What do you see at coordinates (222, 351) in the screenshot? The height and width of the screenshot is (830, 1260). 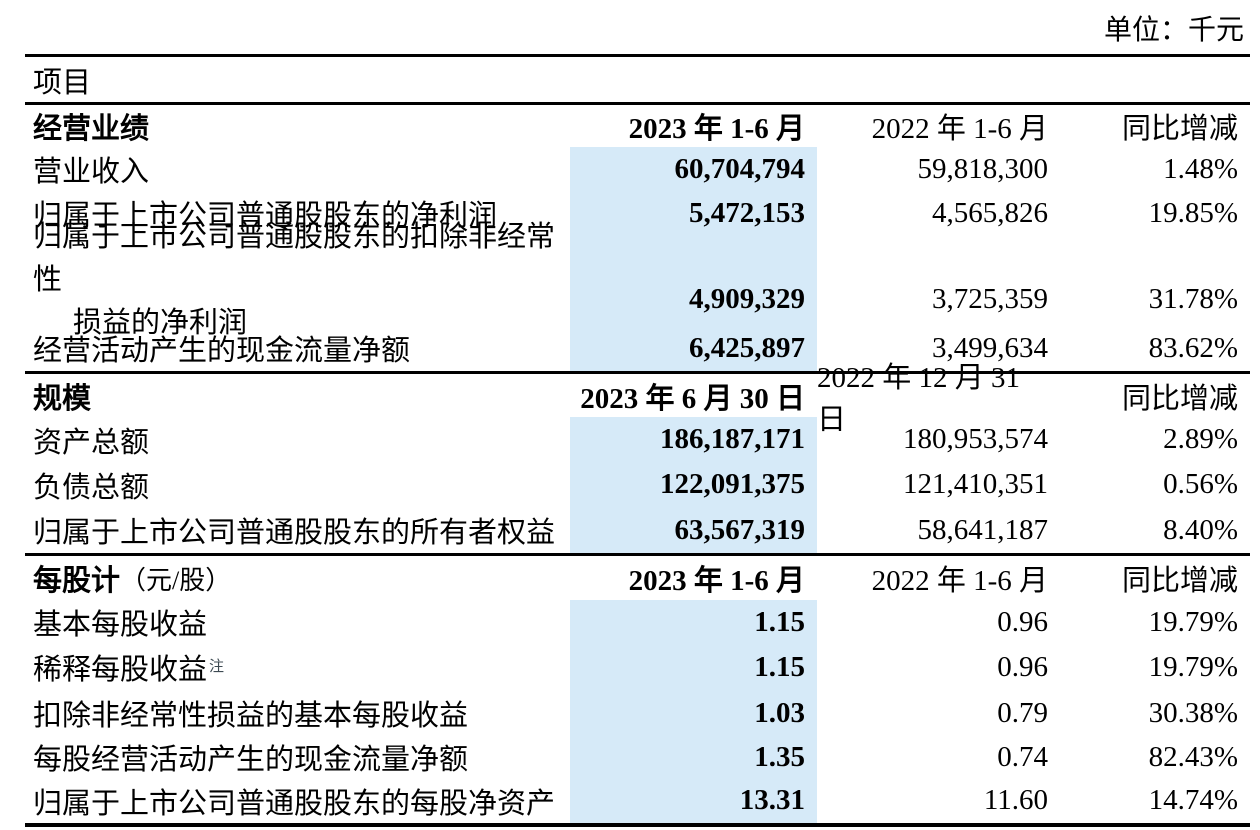 I see `row-label: 经营活动产生的现金流量净额` at bounding box center [222, 351].